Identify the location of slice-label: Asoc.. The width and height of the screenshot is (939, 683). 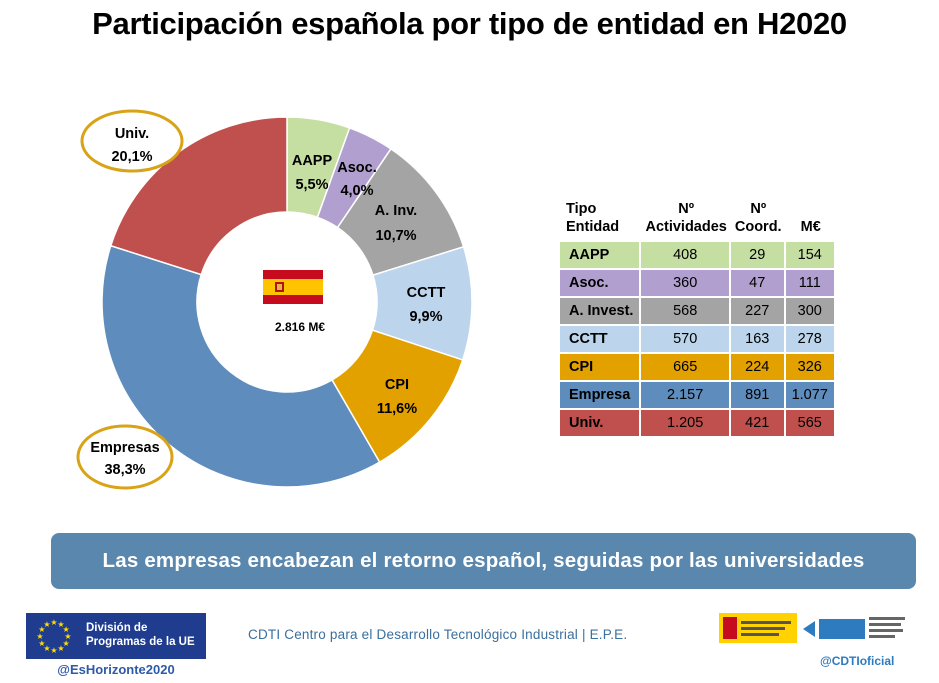
(357, 168).